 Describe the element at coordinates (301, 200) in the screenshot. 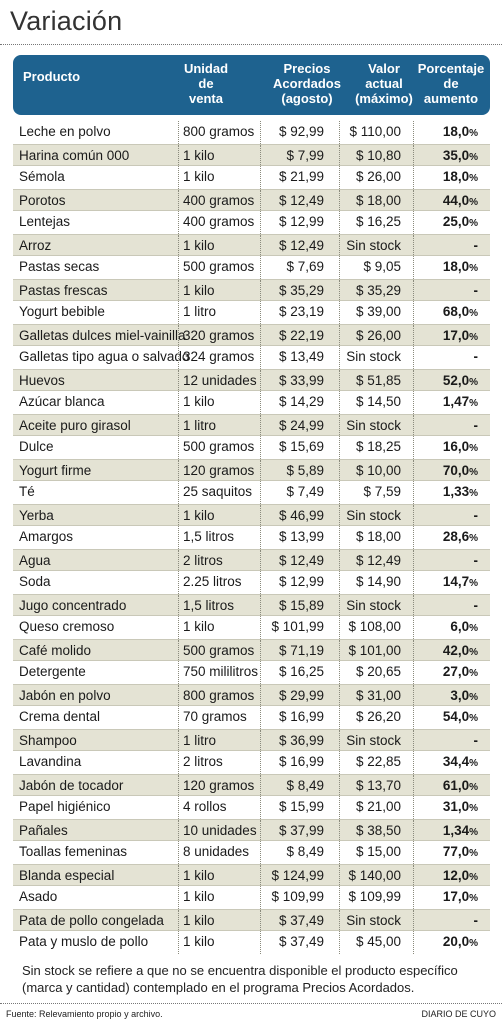

I see `cell-price: $ 12,49` at that location.